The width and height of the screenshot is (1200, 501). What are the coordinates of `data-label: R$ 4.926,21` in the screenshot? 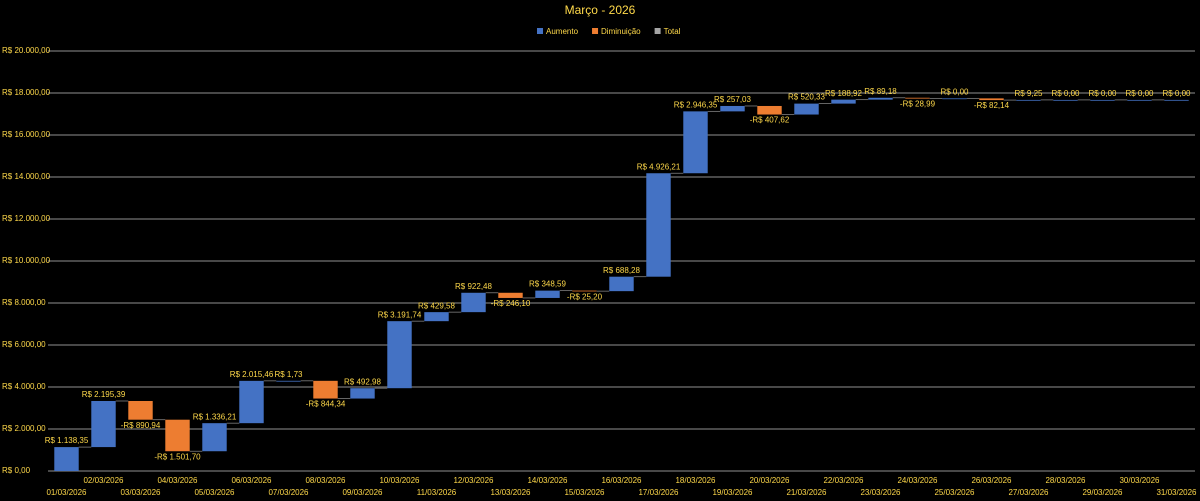 It's located at (659, 166).